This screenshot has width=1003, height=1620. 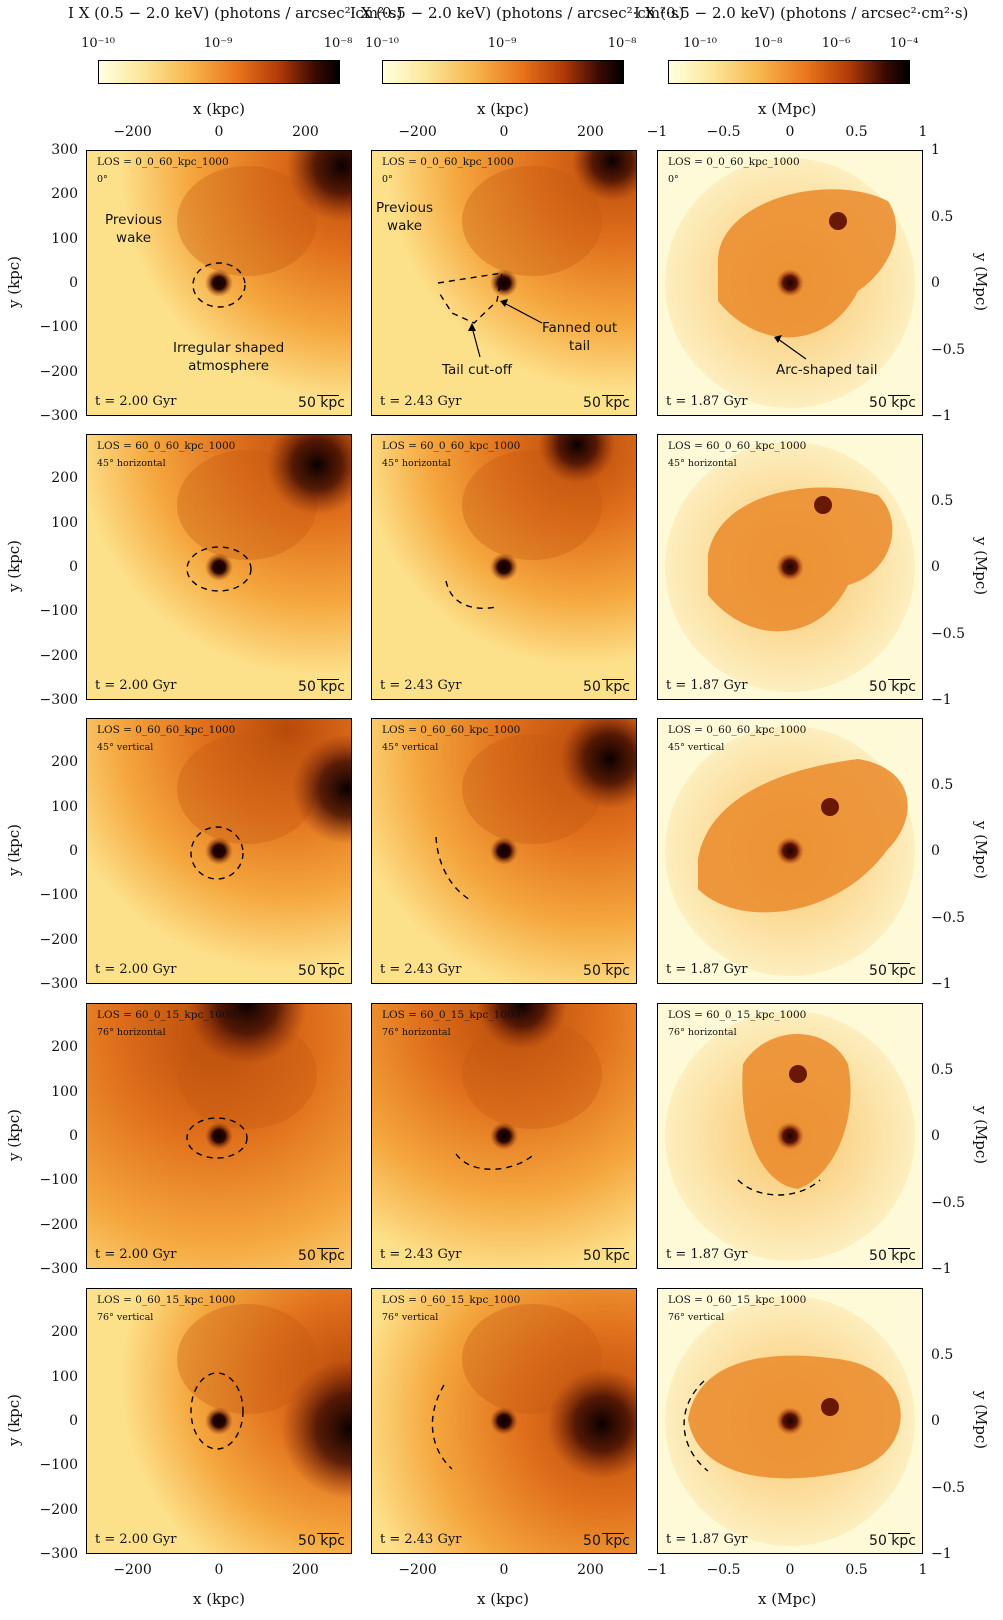 I want to click on annotation-fanned-tail: Fanned out tail, so click(x=579, y=337).